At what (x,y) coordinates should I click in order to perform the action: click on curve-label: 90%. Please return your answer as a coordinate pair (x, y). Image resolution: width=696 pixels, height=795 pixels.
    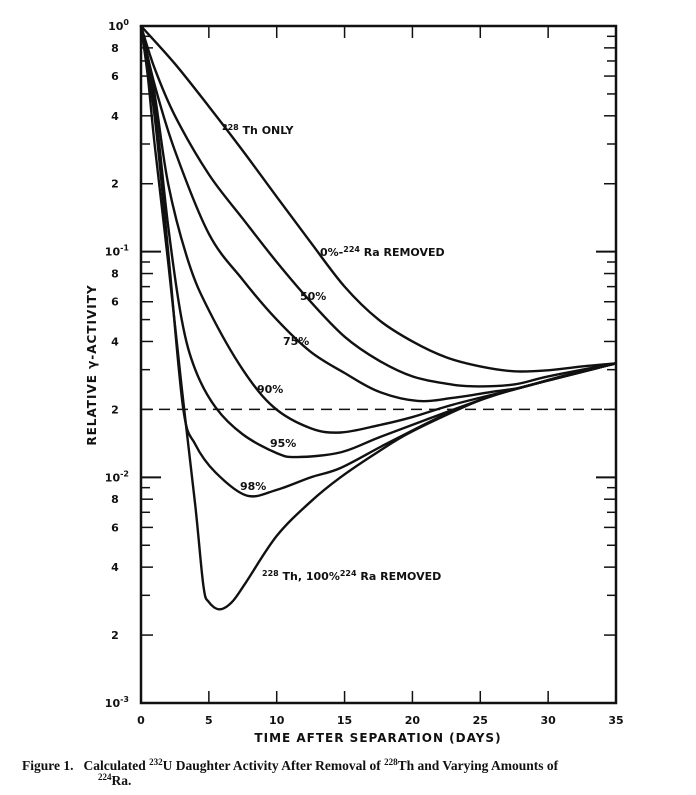
    Looking at the image, I should click on (270, 389).